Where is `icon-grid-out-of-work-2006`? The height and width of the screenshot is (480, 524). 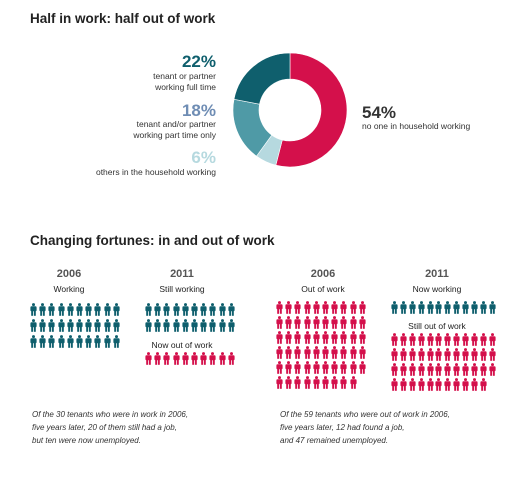
icon-grid-out-of-work-2006 is located at coordinates (321, 345).